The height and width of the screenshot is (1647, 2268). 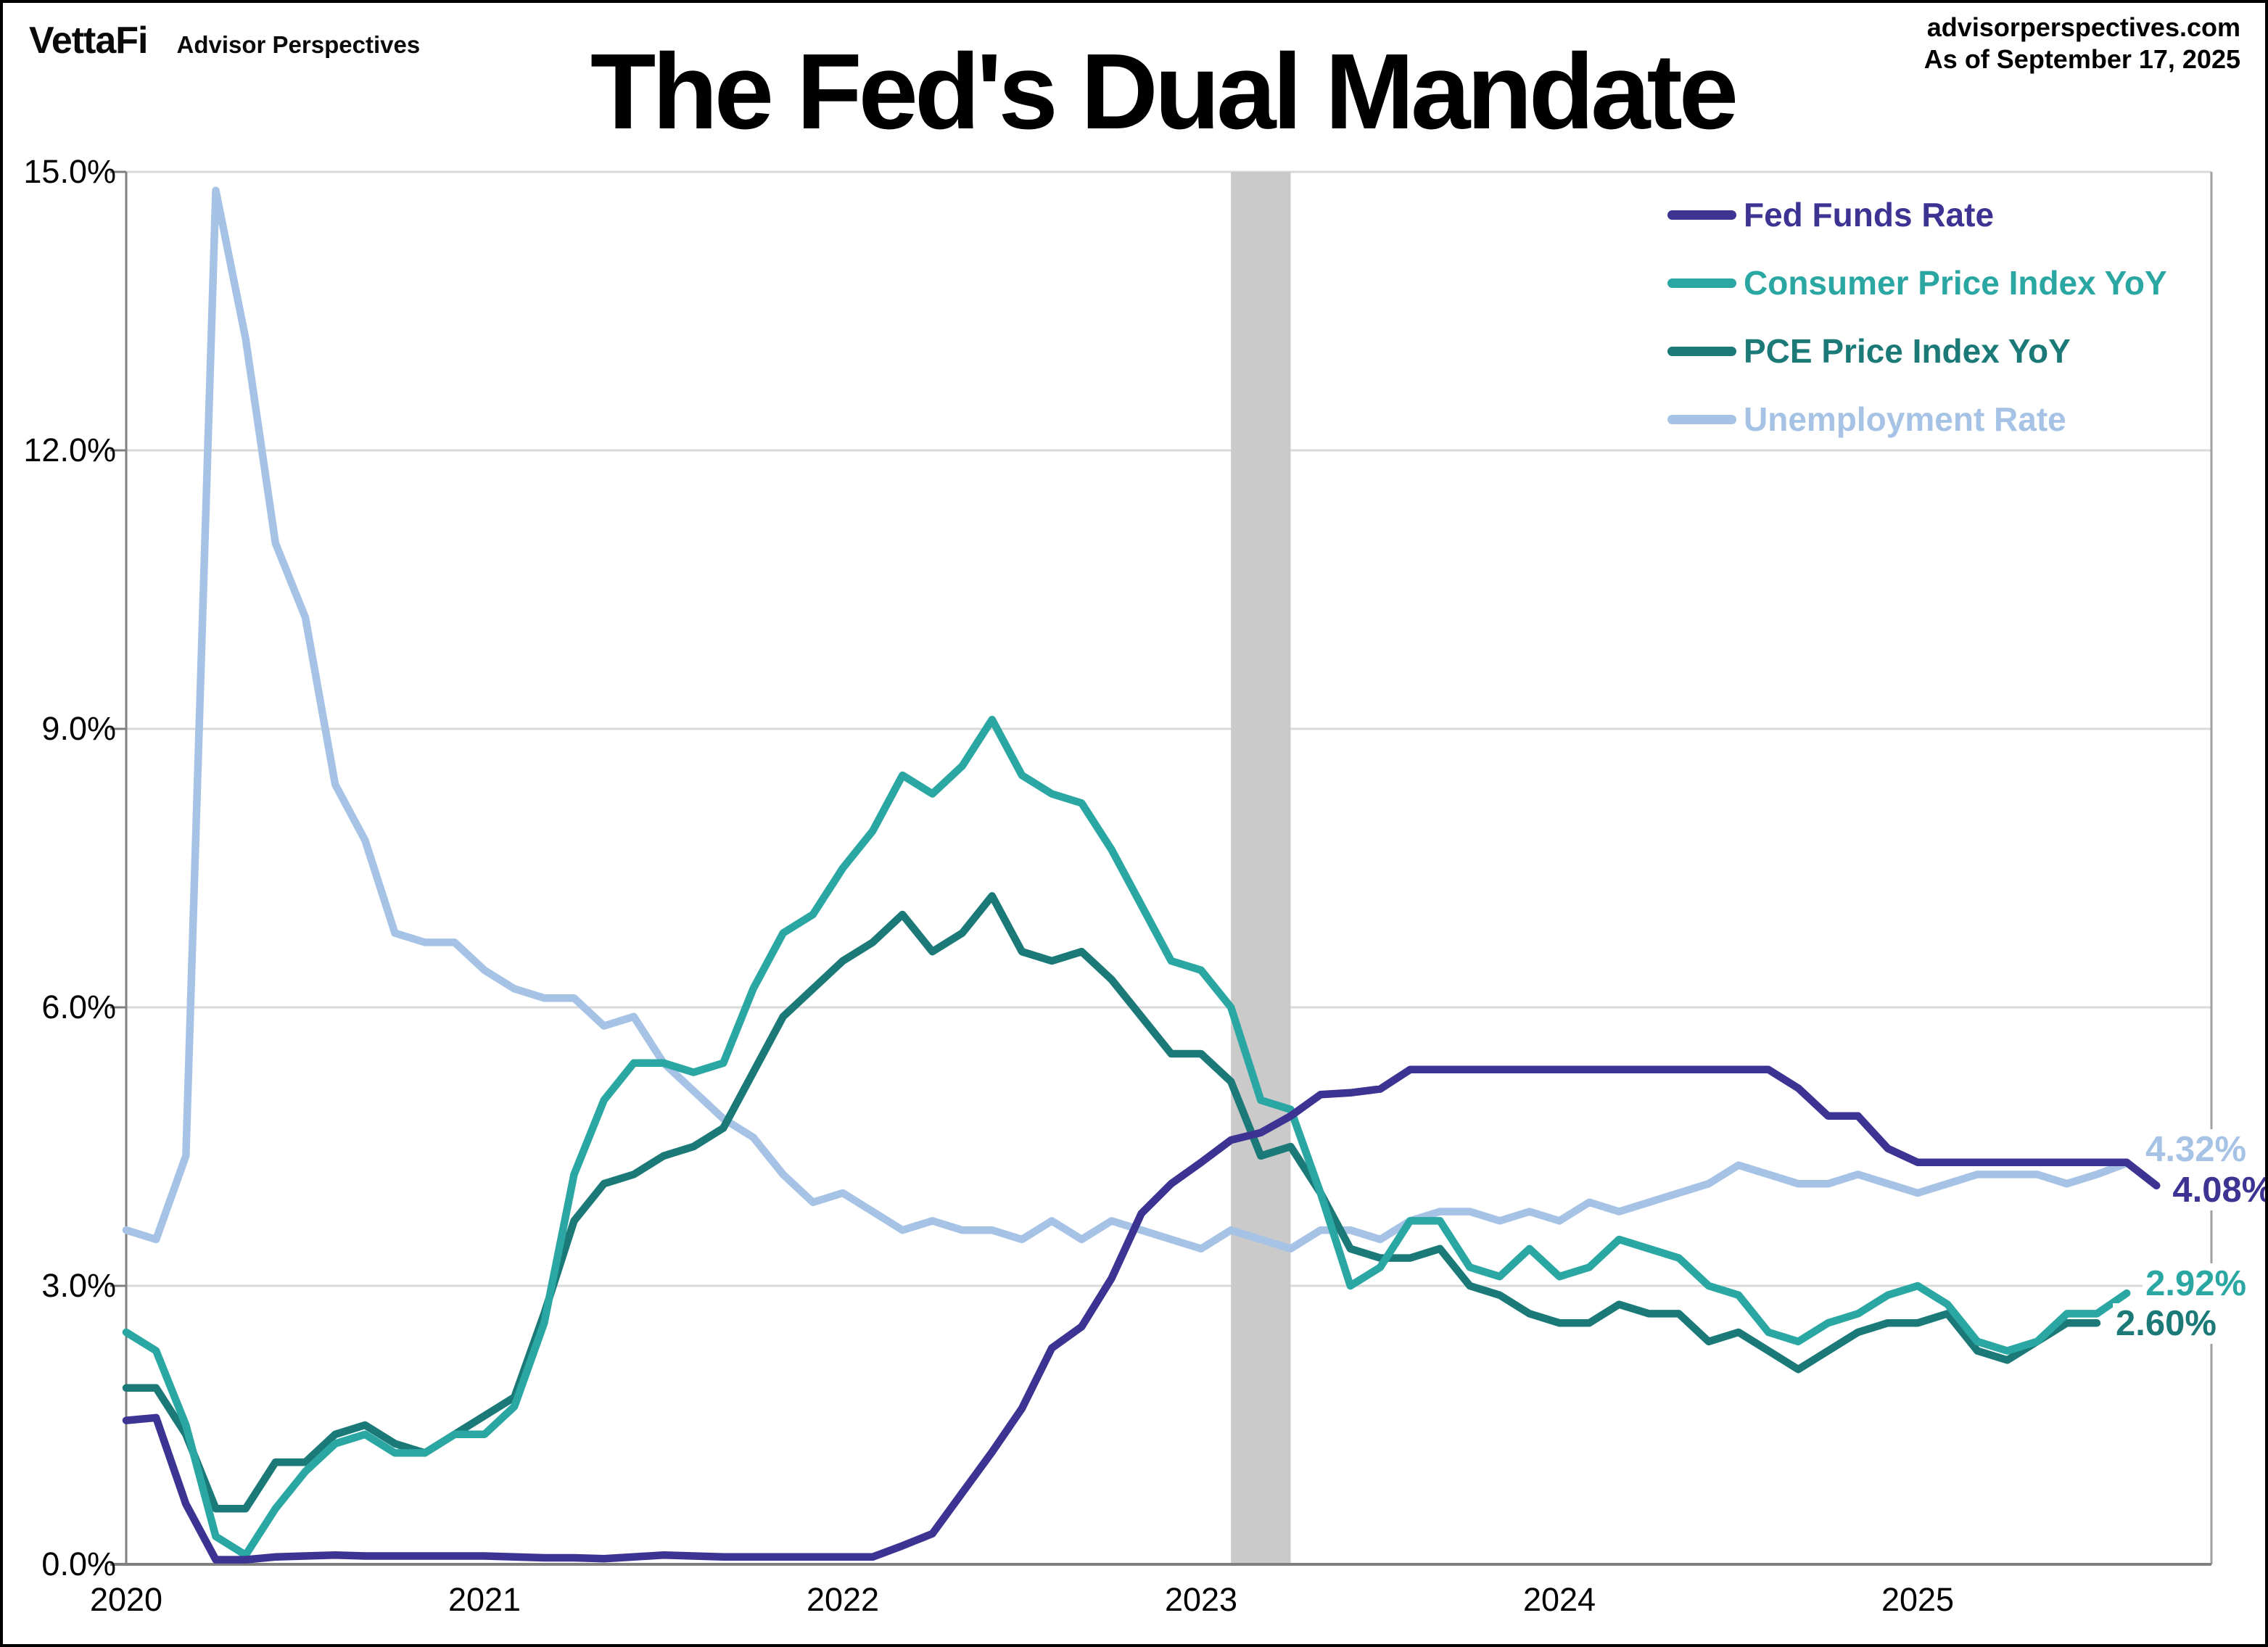 I want to click on legend-label: Fed Funds Rate, so click(x=1870, y=215).